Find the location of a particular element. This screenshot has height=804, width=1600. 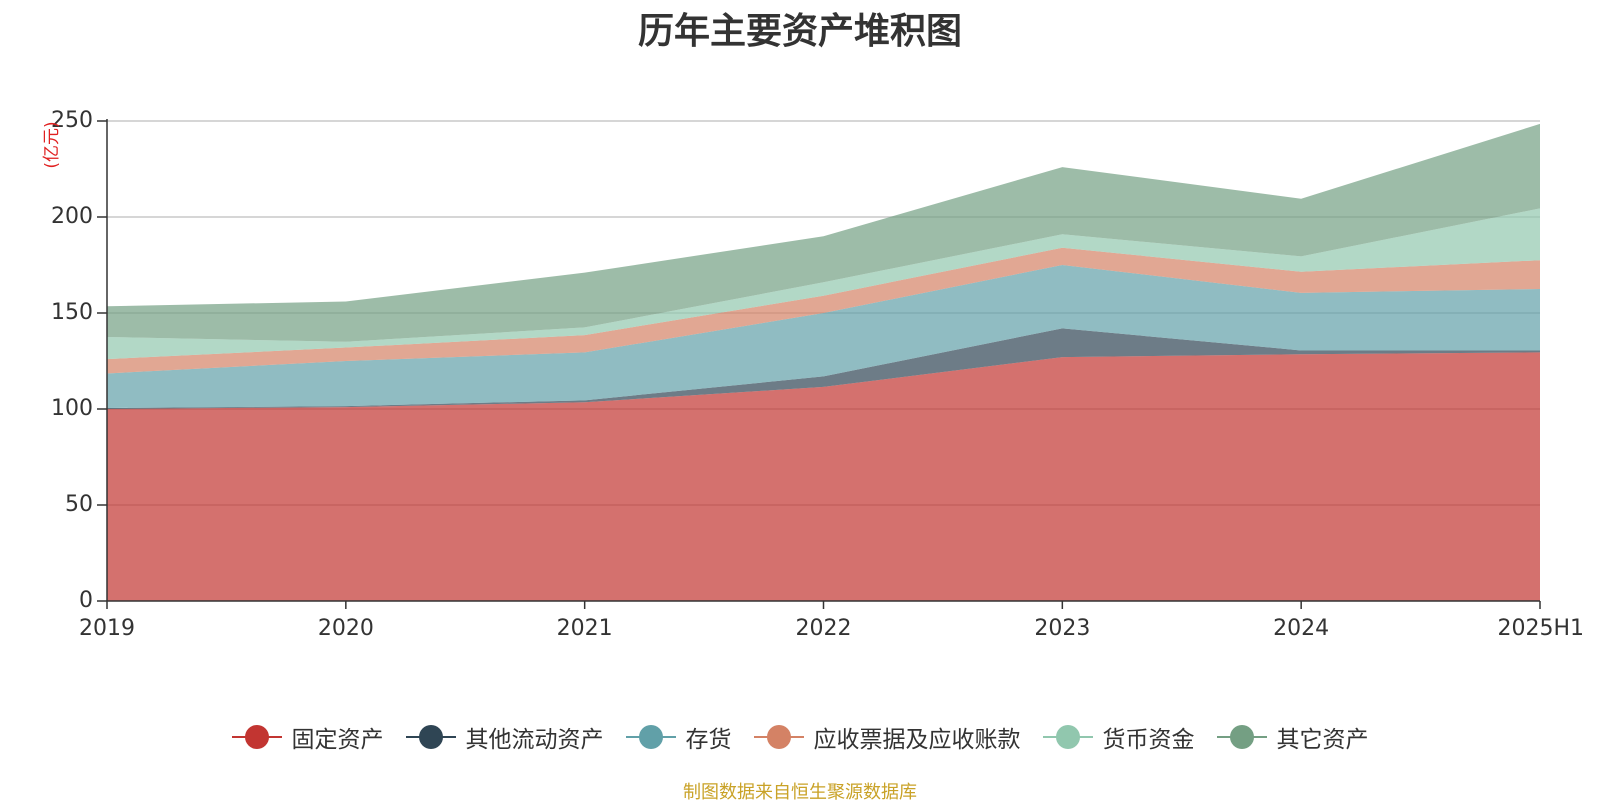

x-tick-label: 2020 is located at coordinates (346, 628).